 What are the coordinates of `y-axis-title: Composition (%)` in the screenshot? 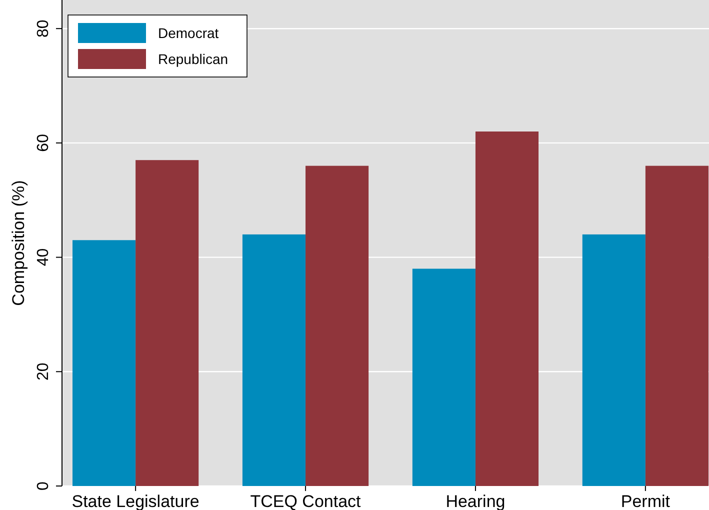 It's located at (18, 243).